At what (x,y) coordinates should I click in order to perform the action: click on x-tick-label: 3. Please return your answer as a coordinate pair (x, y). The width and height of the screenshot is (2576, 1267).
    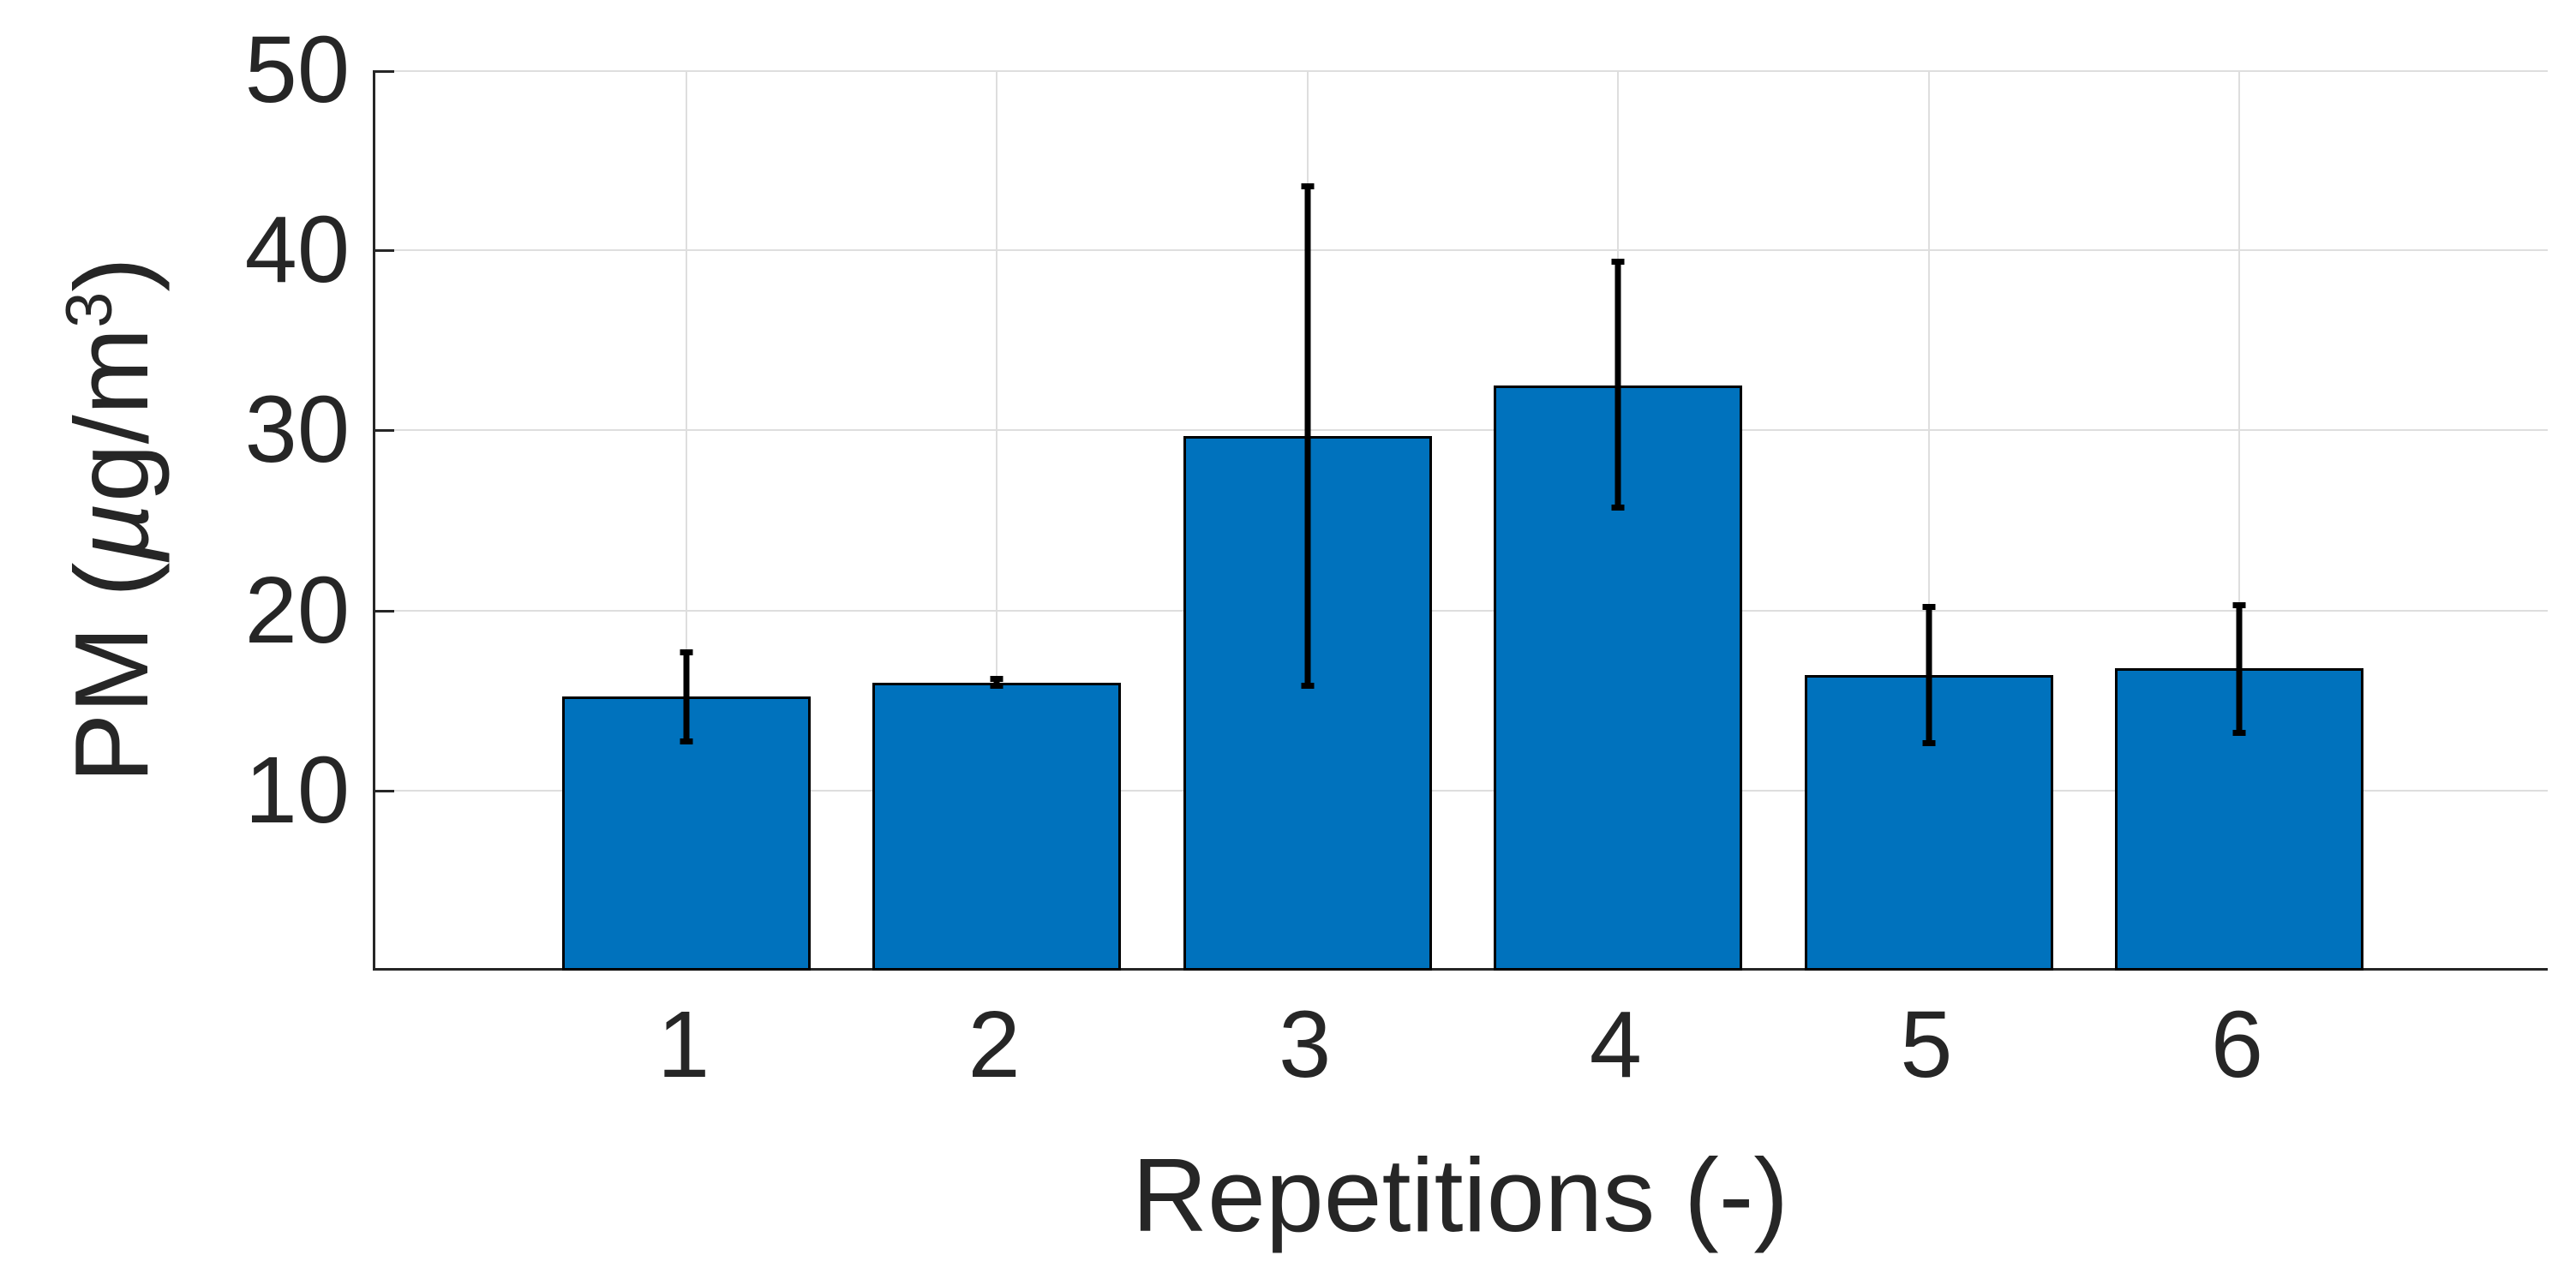
    Looking at the image, I should click on (1305, 1044).